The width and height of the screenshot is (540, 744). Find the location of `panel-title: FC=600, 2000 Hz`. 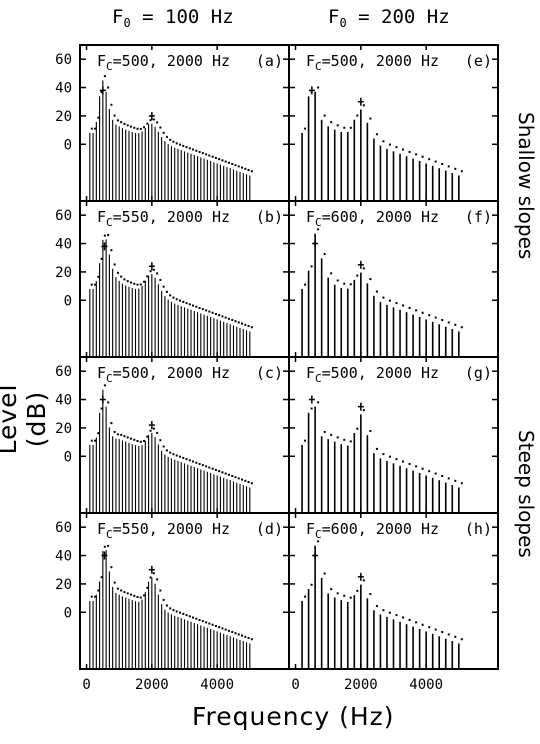

panel-title: FC=600, 2000 Hz is located at coordinates (372, 218).